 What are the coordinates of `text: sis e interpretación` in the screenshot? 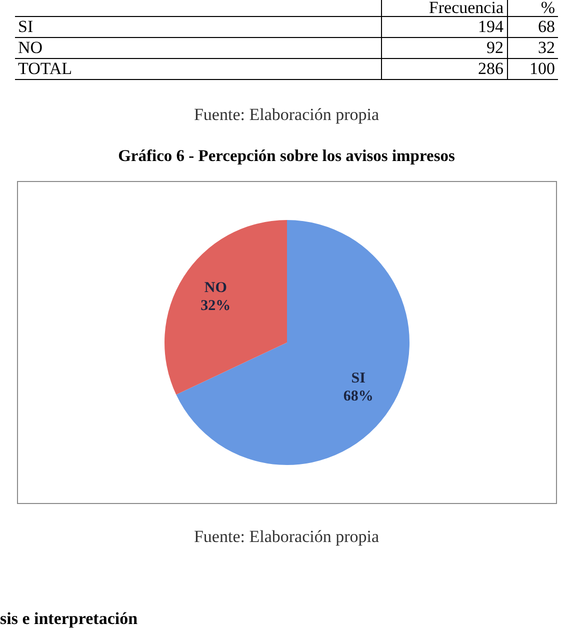 It's located at (69, 619).